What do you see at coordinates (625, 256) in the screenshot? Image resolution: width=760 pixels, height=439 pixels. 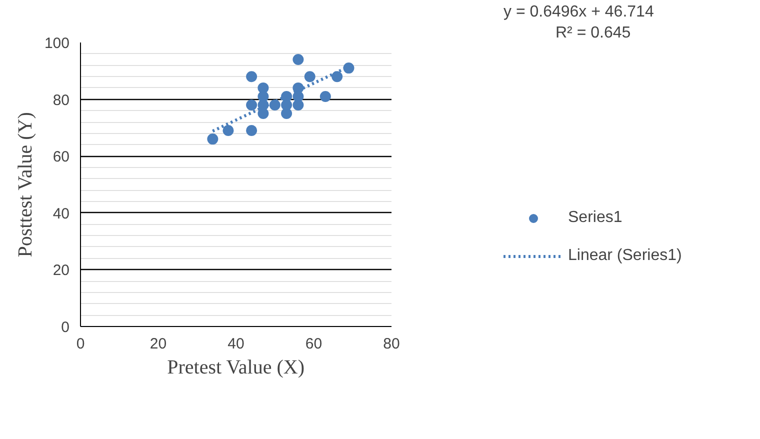 I see `legend-label: Linear (Series1)` at bounding box center [625, 256].